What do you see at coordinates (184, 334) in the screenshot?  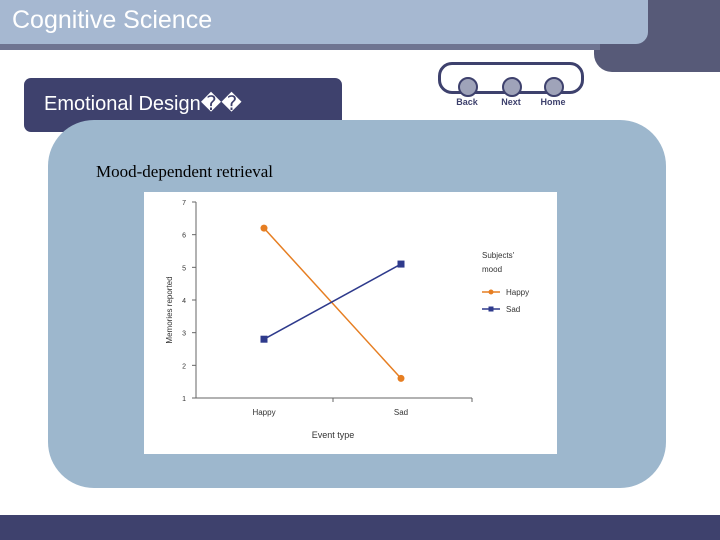 I see `y-tick-label: 3` at bounding box center [184, 334].